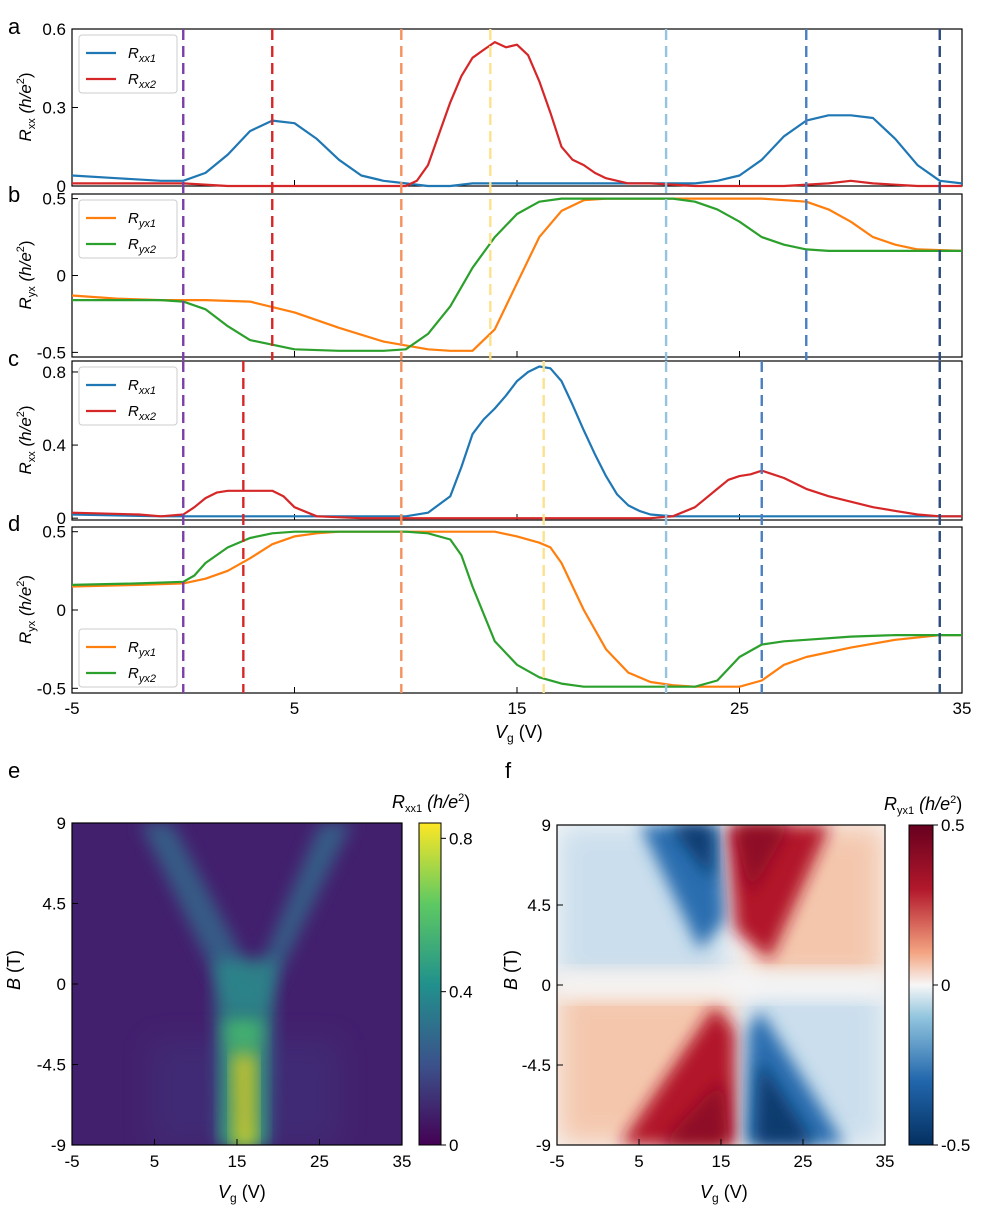  What do you see at coordinates (26, 609) in the screenshot?
I see `panel-d-ylabel: Ryx (h/e2)` at bounding box center [26, 609].